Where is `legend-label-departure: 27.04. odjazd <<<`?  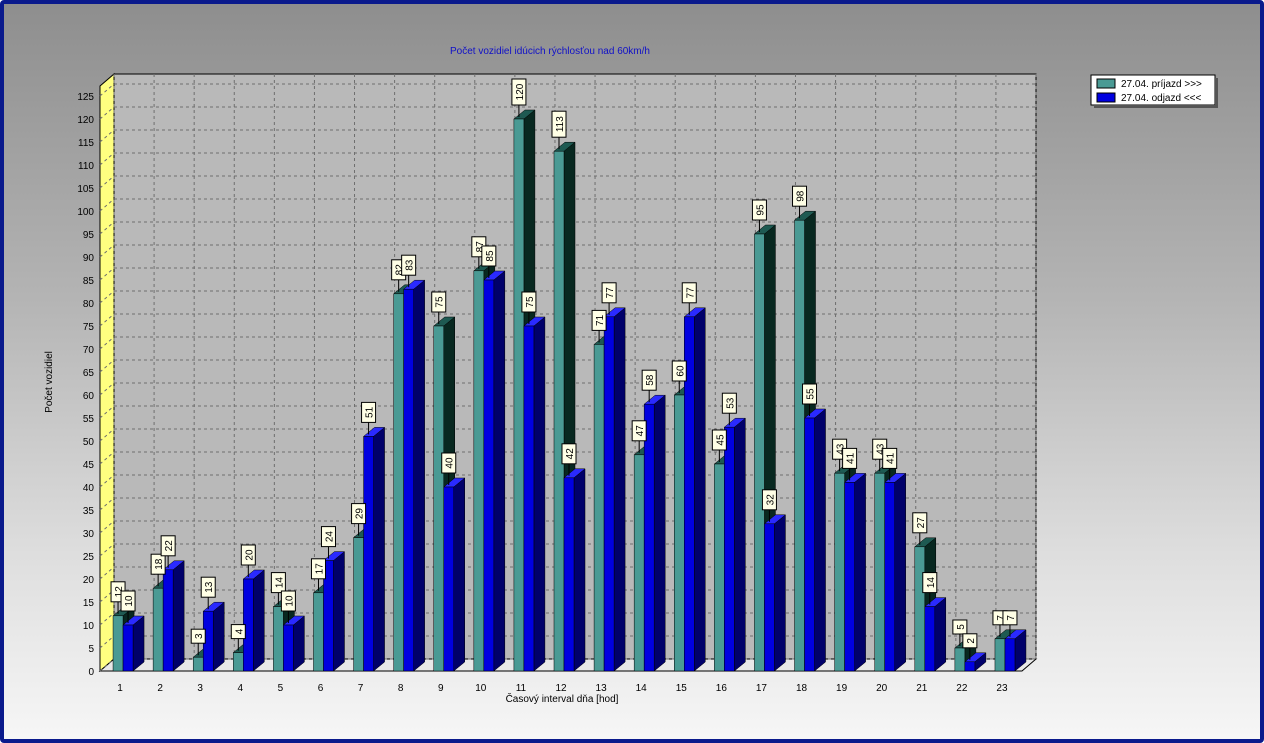 legend-label-departure: 27.04. odjazd <<< is located at coordinates (1161, 98).